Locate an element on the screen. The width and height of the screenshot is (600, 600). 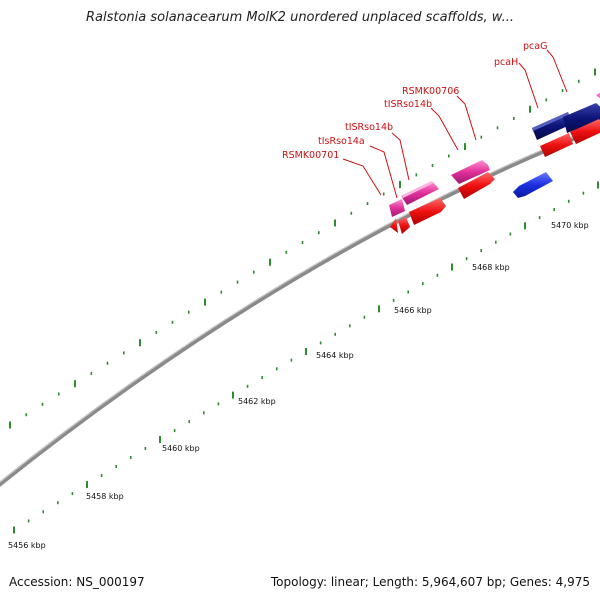
scale-label-5468: 5468 kbp is located at coordinates (491, 267).